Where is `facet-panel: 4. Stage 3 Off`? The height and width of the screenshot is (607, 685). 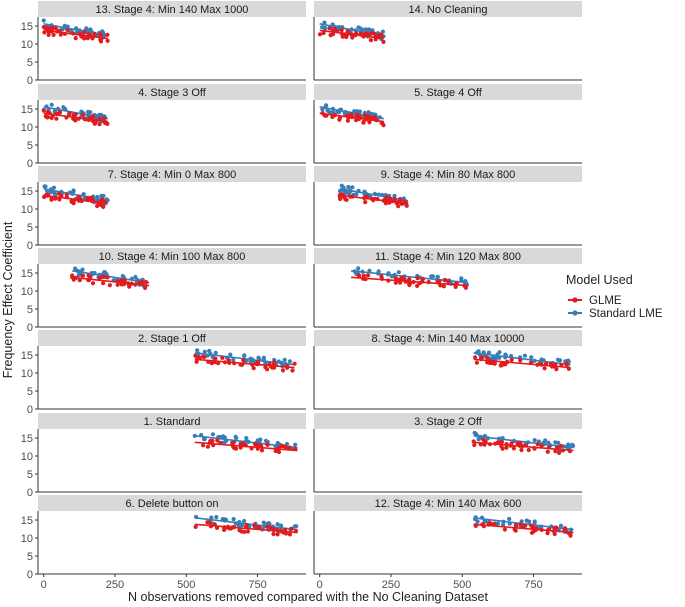 facet-panel: 4. Stage 3 Off is located at coordinates (171, 124).